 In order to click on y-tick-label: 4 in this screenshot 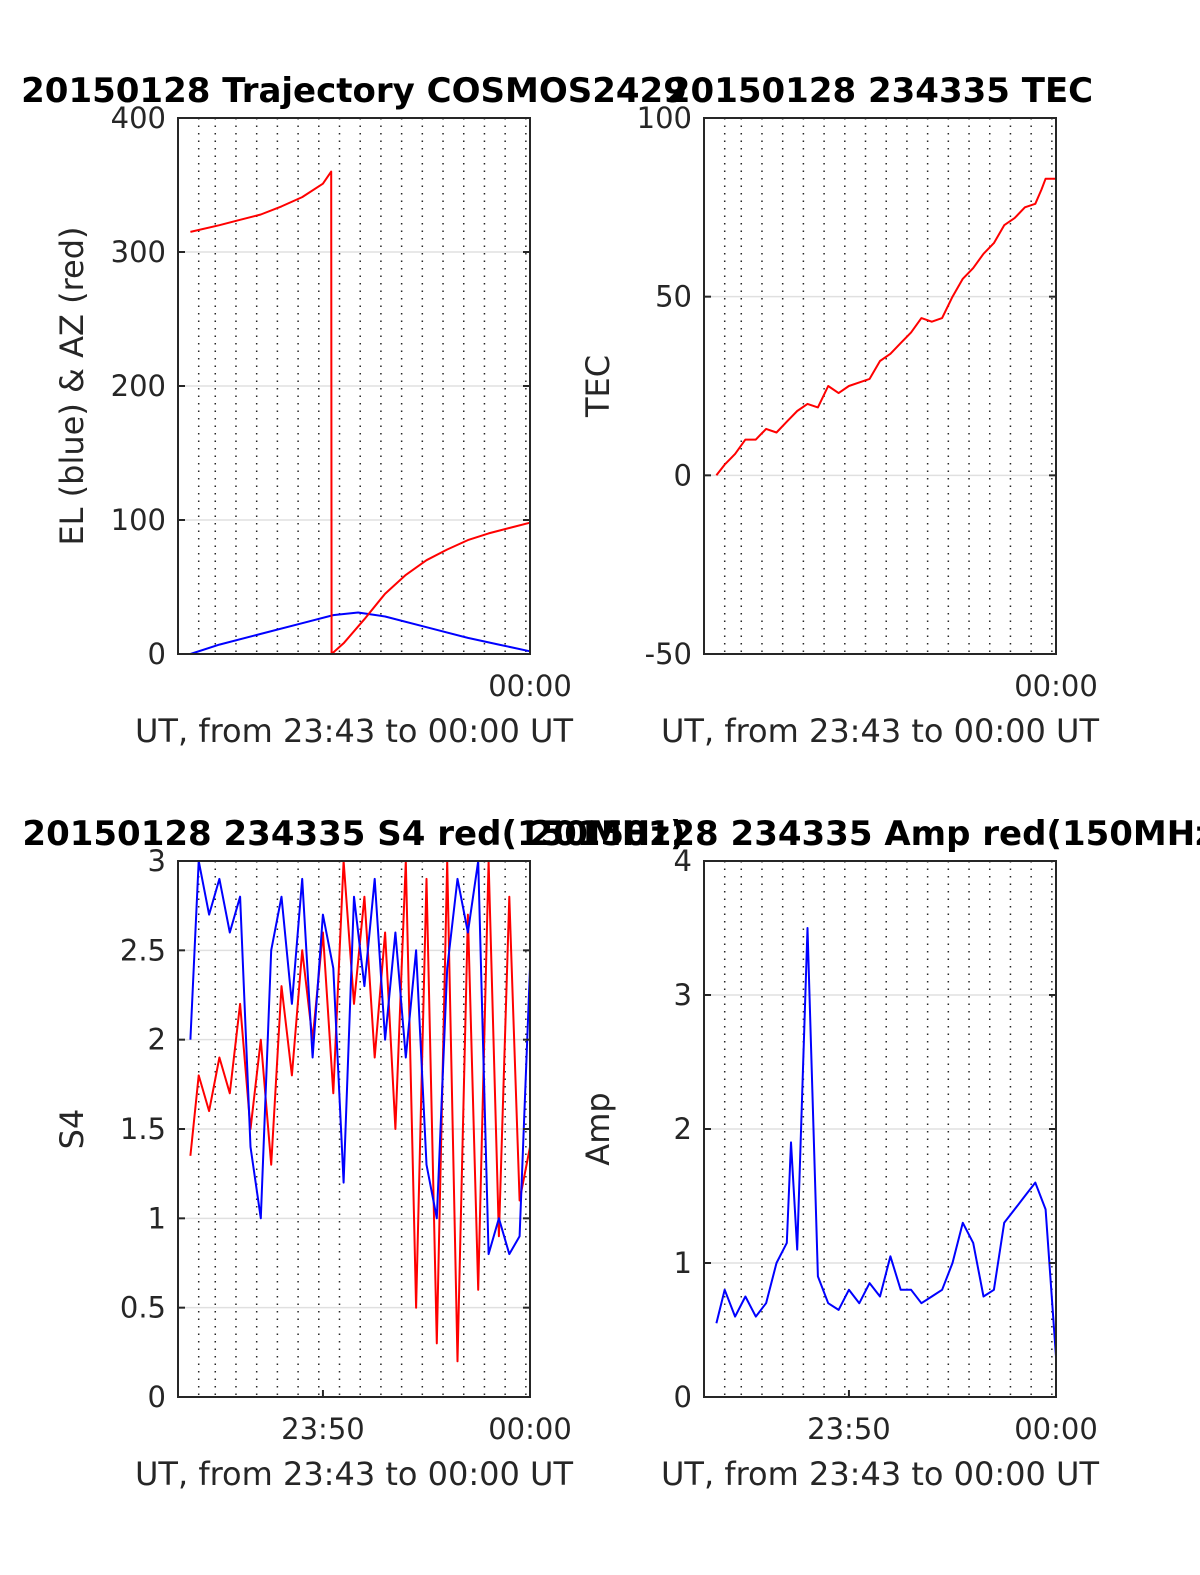, I will do `click(683, 861)`.